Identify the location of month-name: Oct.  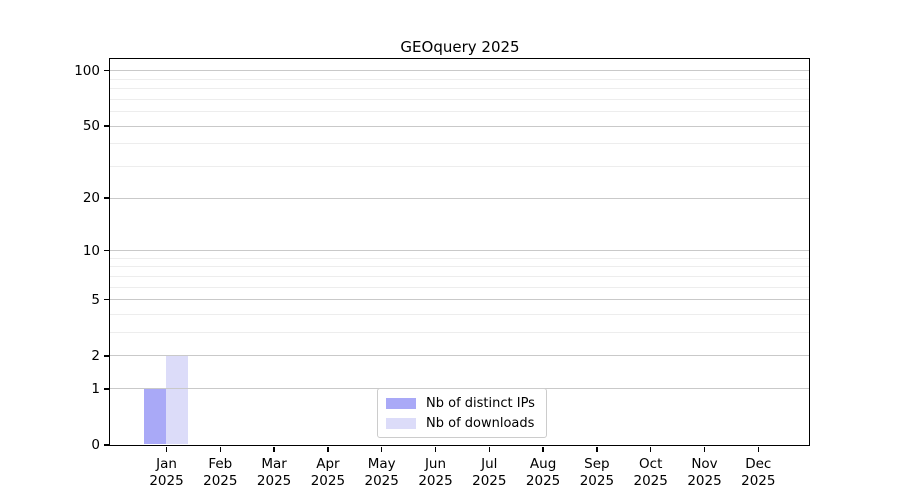
(651, 464).